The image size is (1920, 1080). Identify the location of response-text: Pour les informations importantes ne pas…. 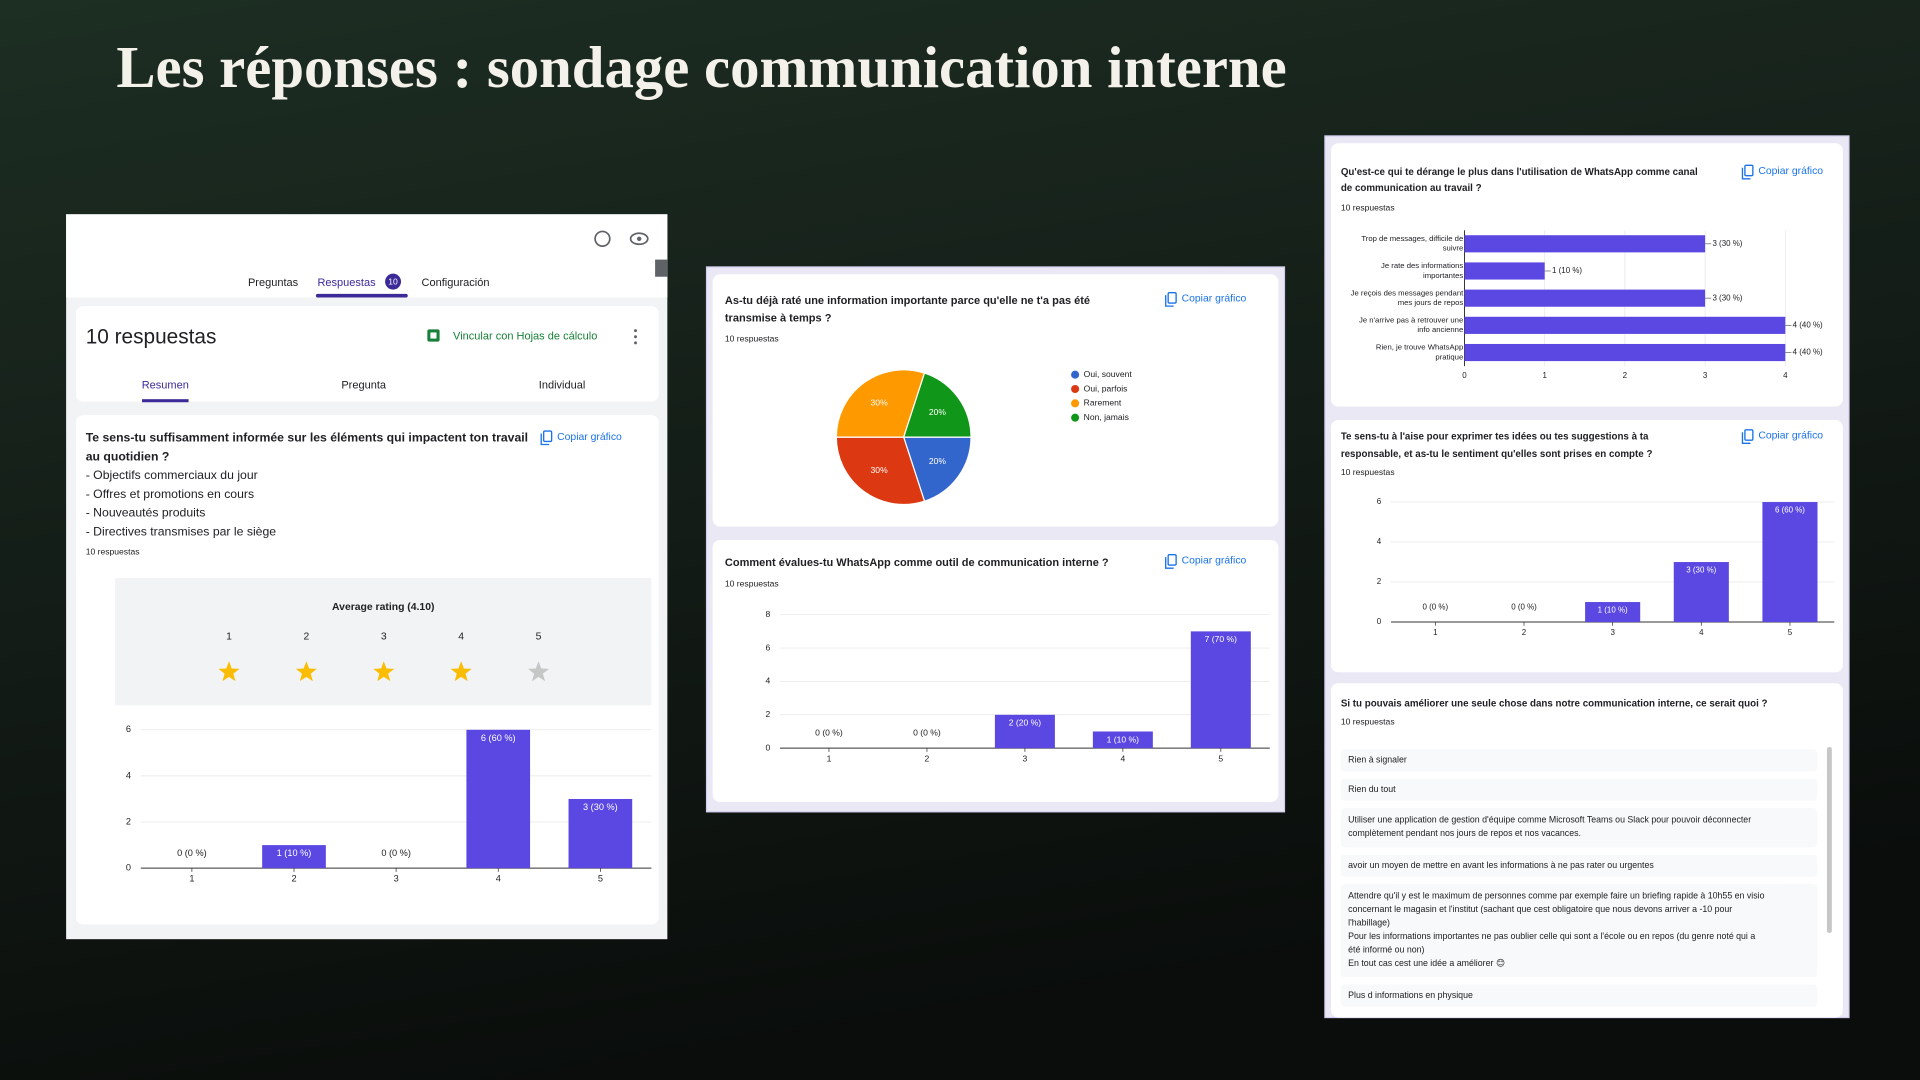
(1551, 936).